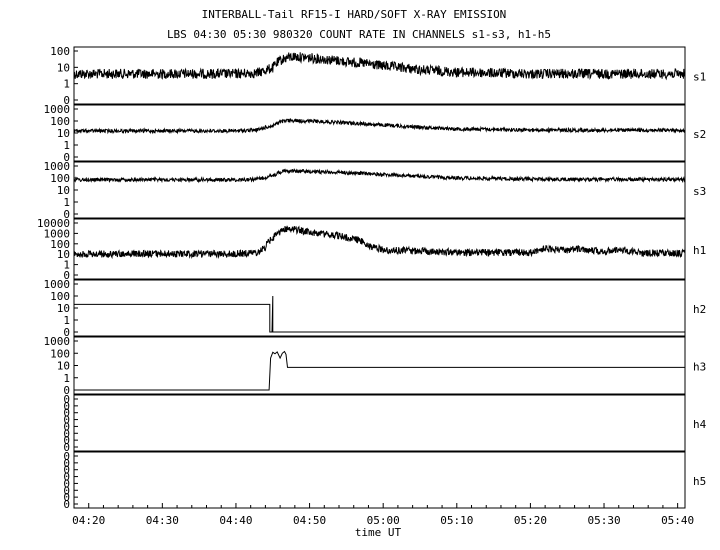 This screenshot has height=550, width=720. What do you see at coordinates (383, 520) in the screenshot?
I see `x-tick-label: 05:00` at bounding box center [383, 520].